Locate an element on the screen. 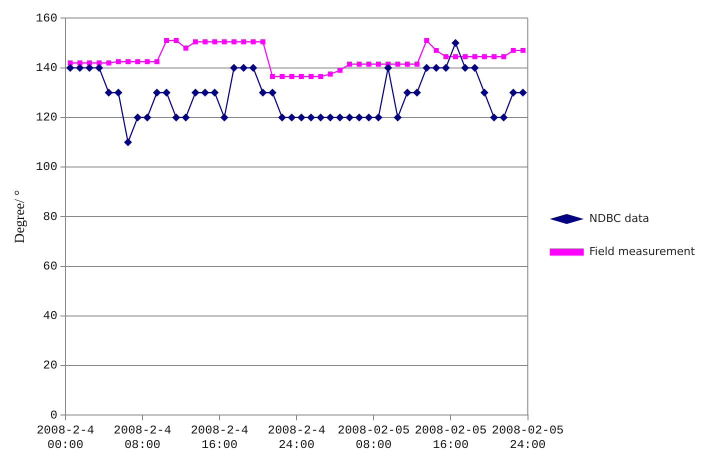 The image size is (713, 463). y-tick-label: 120 is located at coordinates (47, 117).